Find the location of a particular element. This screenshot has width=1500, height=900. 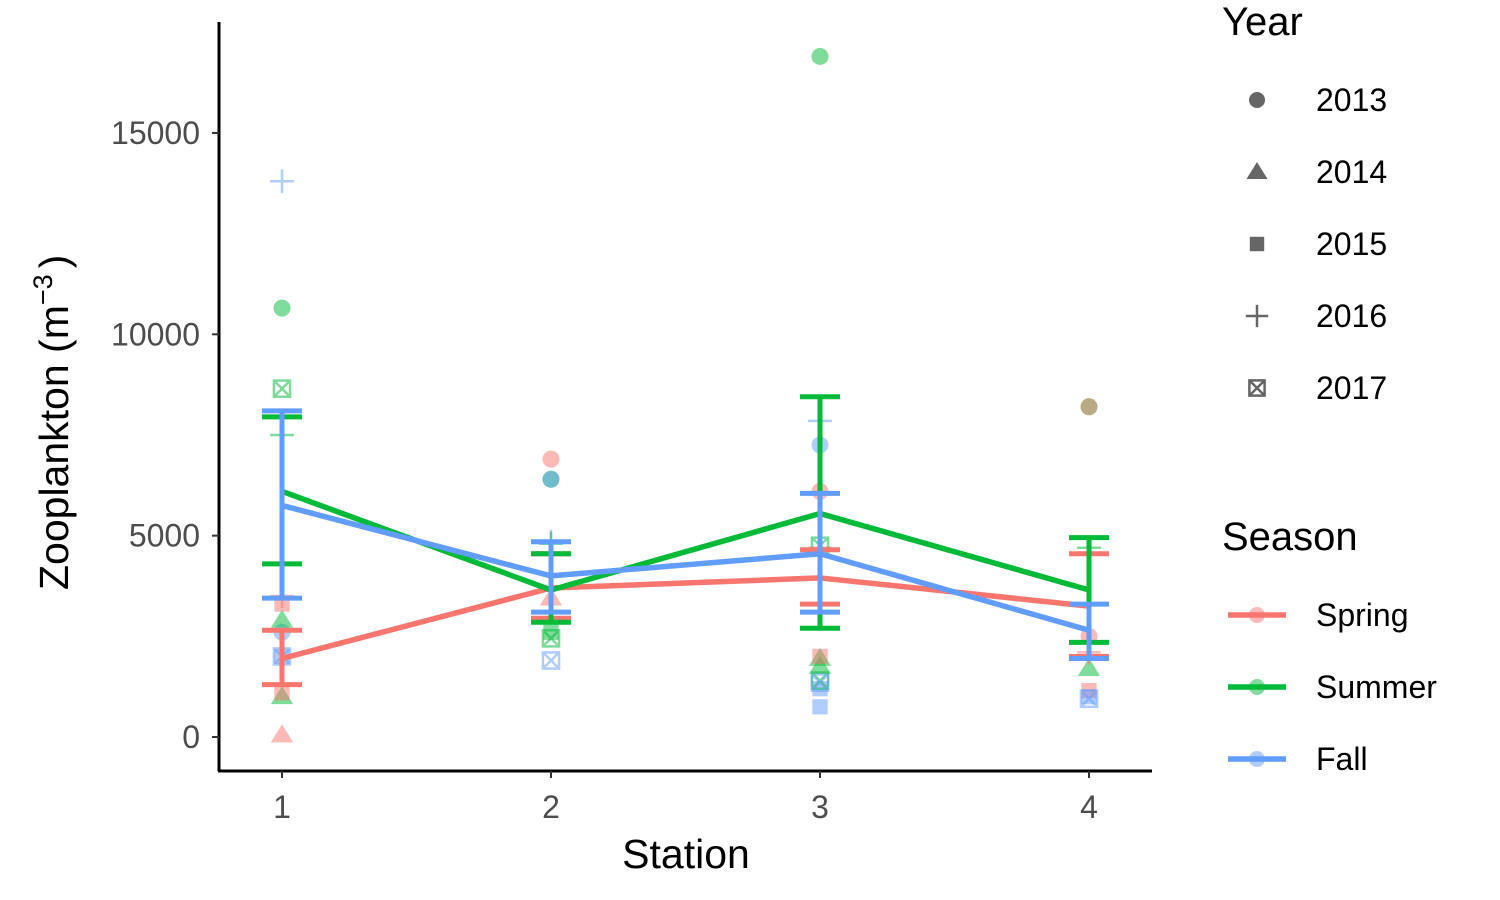

season-legend-point-fall is located at coordinates (1257, 759).